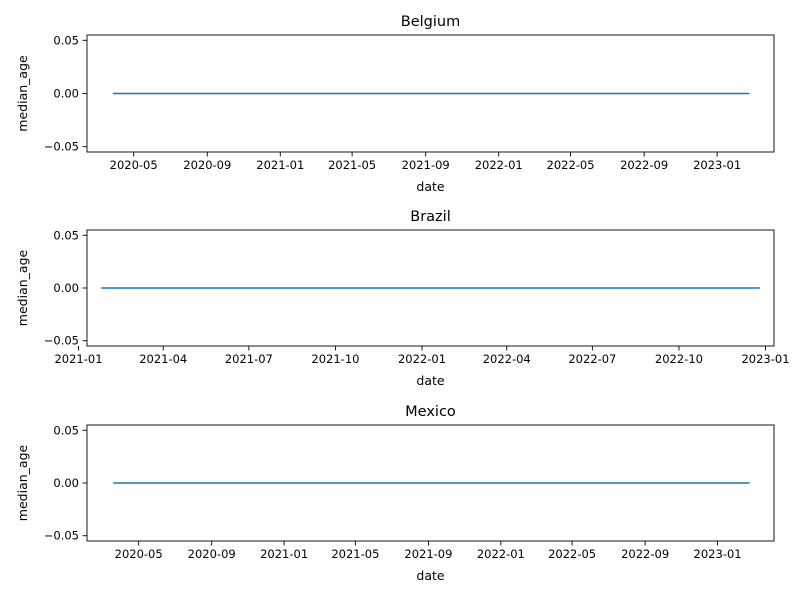 The width and height of the screenshot is (800, 600). Describe the element at coordinates (249, 359) in the screenshot. I see `x-tick-label: 2021-07` at that location.